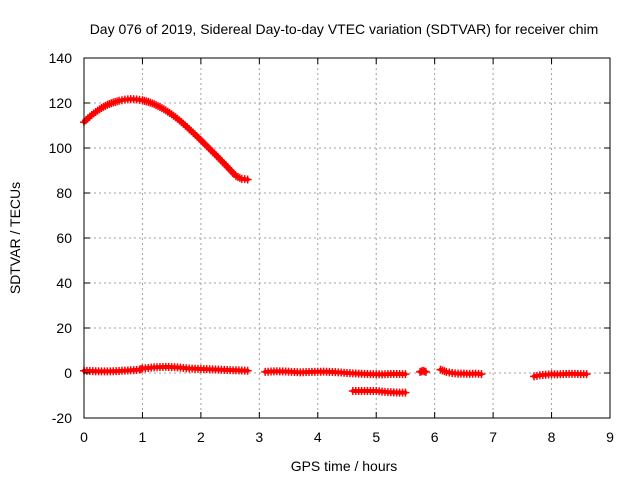 The image size is (640, 480). I want to click on y-tick-label: 100, so click(61, 148).